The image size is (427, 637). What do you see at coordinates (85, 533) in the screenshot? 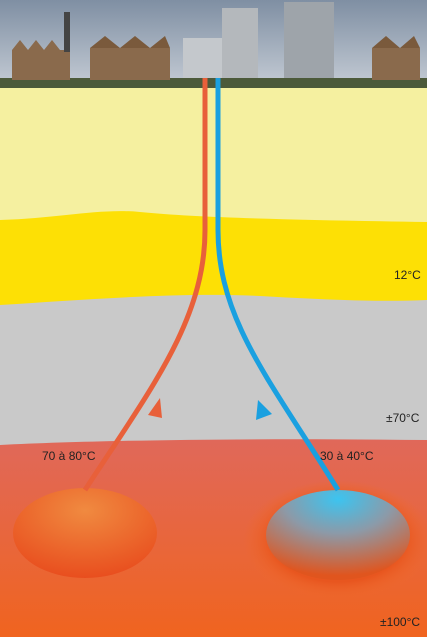
I see `reservoir-hot` at bounding box center [85, 533].